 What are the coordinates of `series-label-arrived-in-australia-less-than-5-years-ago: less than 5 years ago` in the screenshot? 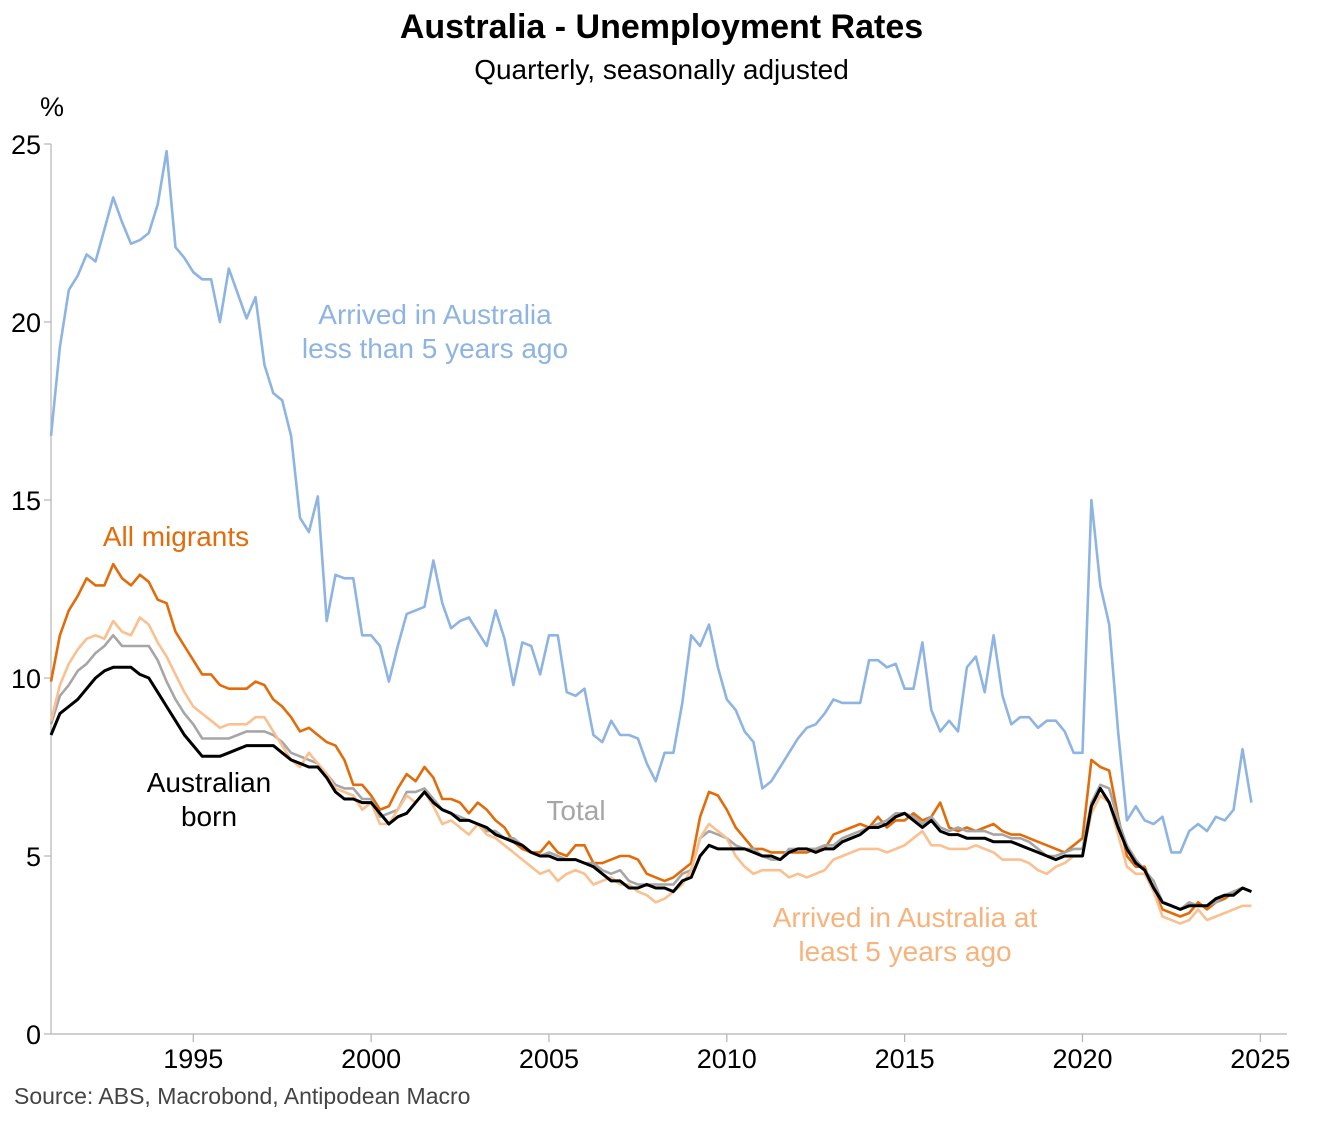 It's located at (435, 348).